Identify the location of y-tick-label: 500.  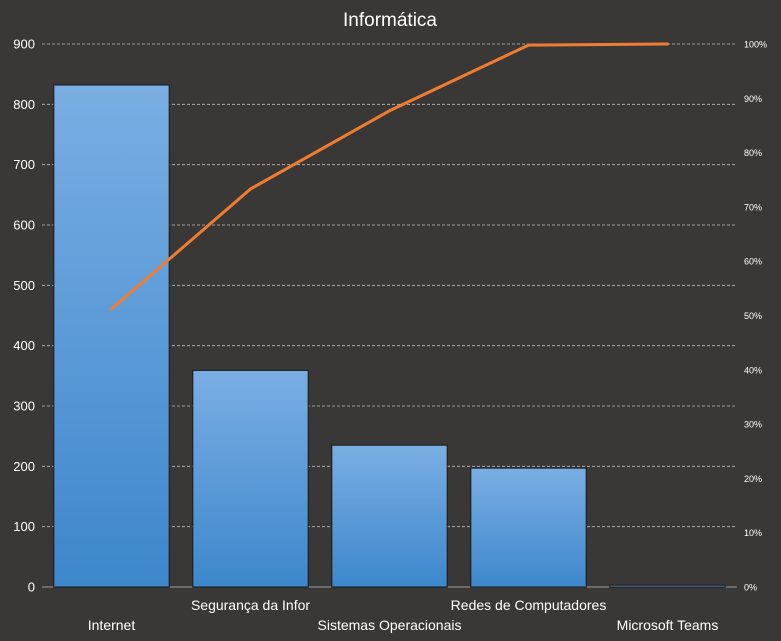
(24, 285).